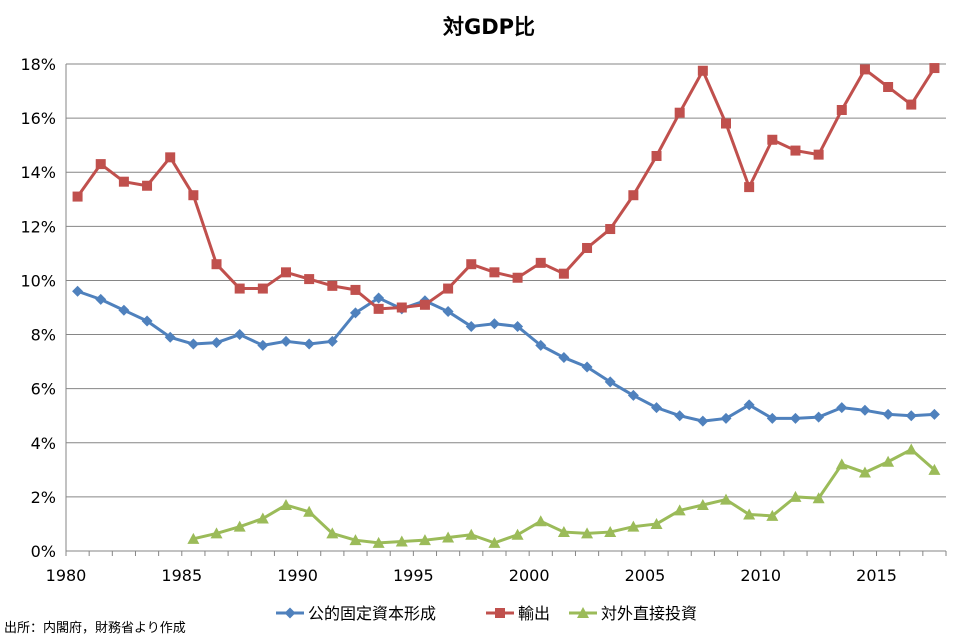 This screenshot has width=979, height=640. What do you see at coordinates (649, 613) in the screenshot?
I see `legend-label: 対外直接投資` at bounding box center [649, 613].